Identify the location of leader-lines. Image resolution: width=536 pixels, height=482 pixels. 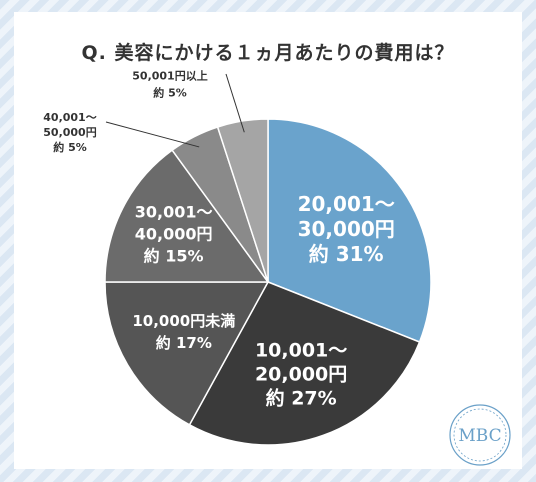
(175, 110).